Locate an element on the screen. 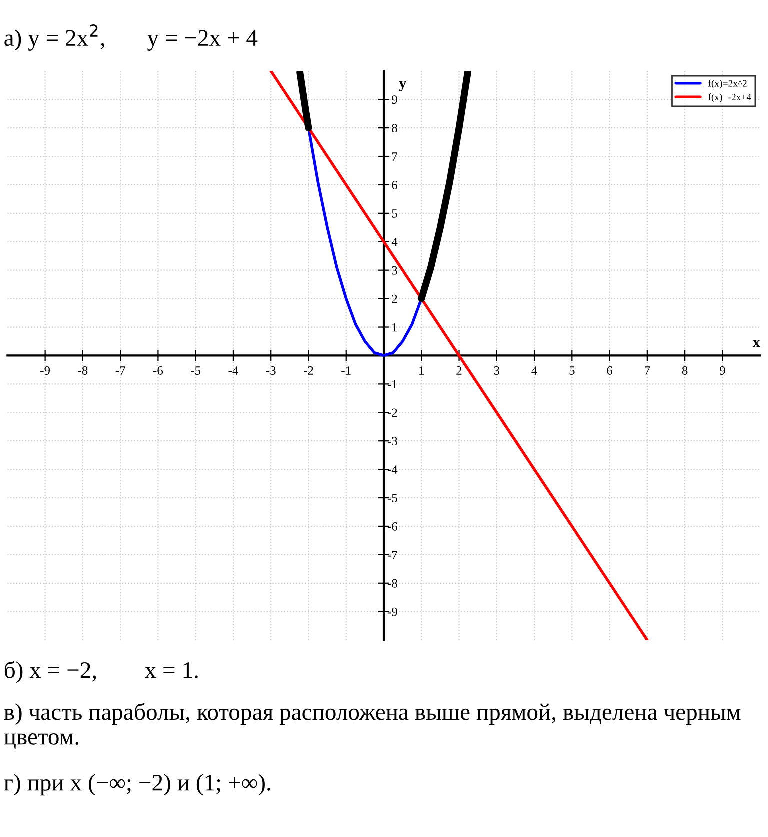 Image resolution: width=768 pixels, height=837 pixels. x-tick-label: -5 is located at coordinates (196, 370).